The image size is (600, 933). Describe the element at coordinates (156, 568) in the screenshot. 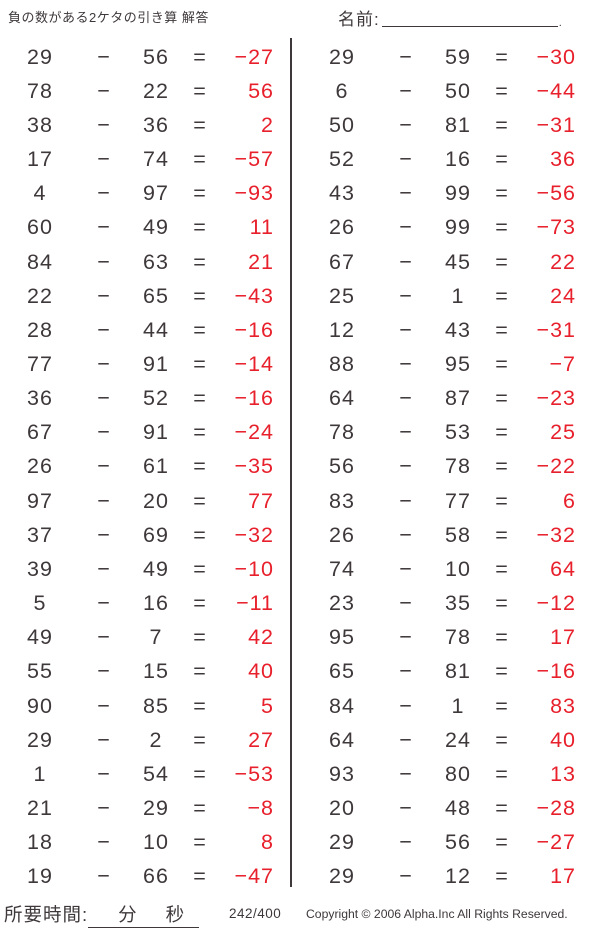

I see `subtrahend: 49` at that location.